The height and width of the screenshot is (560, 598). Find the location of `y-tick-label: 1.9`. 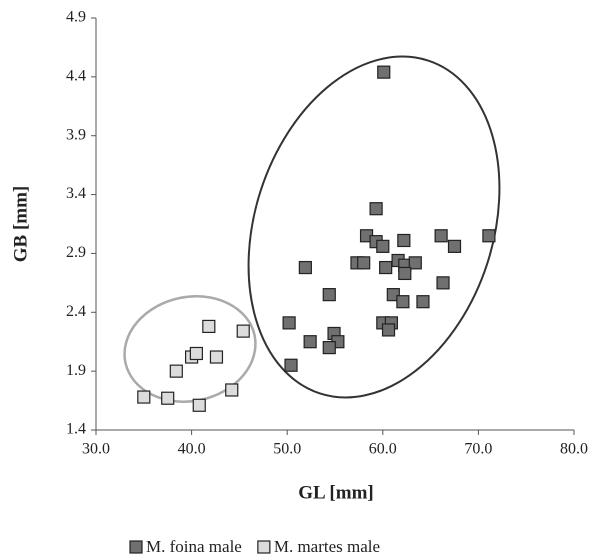

y-tick-label: 1.9 is located at coordinates (76, 370).